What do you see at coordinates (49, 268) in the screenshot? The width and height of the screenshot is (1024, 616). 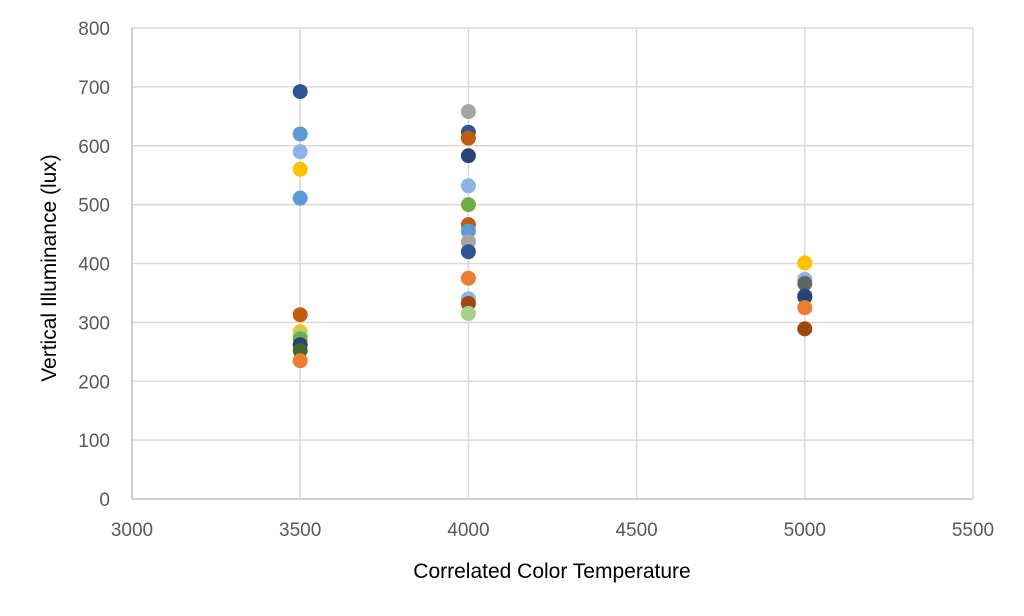 I see `y-axis-title: Vertical Illuminance (lux)` at bounding box center [49, 268].